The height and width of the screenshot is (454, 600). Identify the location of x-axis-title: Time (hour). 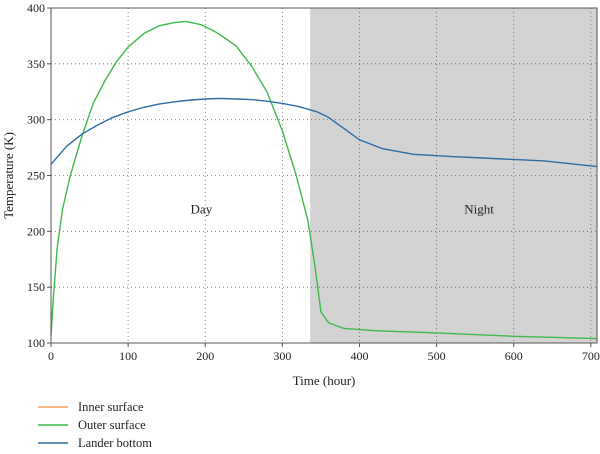
(324, 380).